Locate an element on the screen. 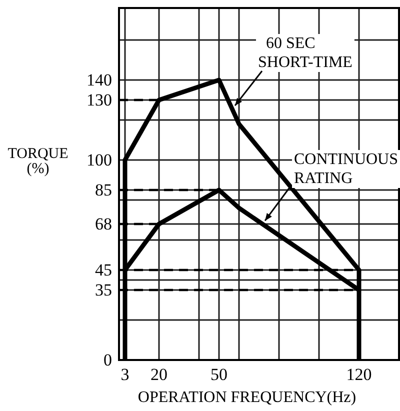  y-tick-label: 130 is located at coordinates (99, 100).